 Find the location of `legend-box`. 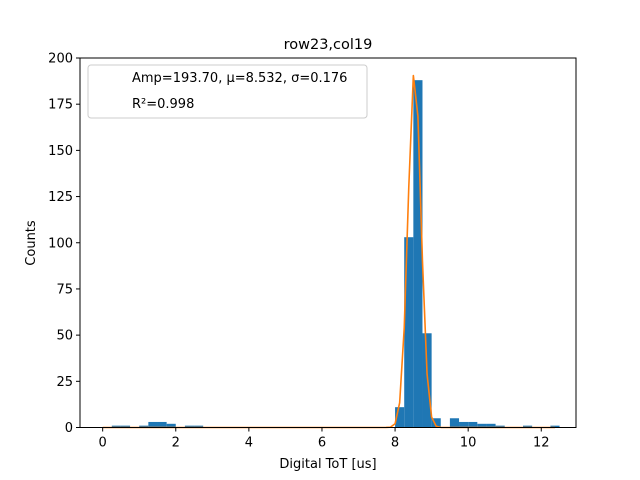

legend-box is located at coordinates (227, 91).